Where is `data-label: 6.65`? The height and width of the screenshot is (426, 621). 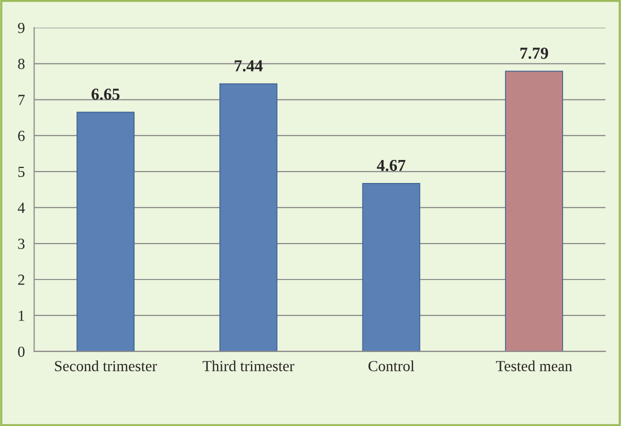
data-label: 6.65 is located at coordinates (106, 94).